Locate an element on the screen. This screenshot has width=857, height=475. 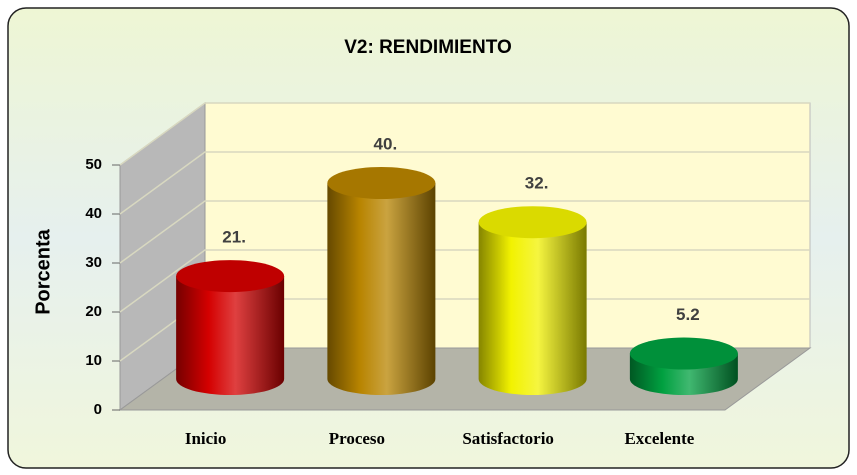
value-label: 40. is located at coordinates (386, 143).